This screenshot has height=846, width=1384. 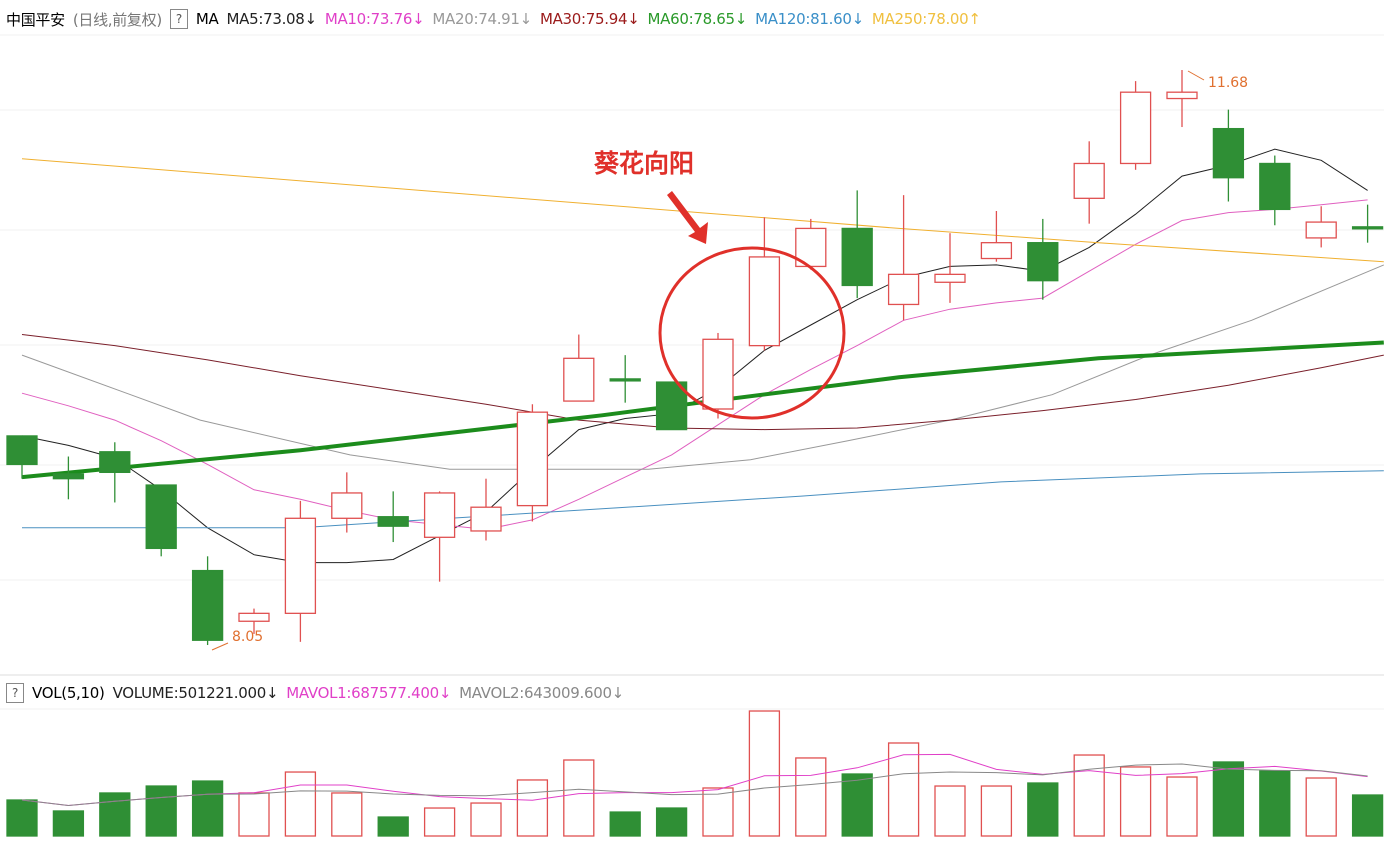 I want to click on indicator-name: MA, so click(x=207, y=19).